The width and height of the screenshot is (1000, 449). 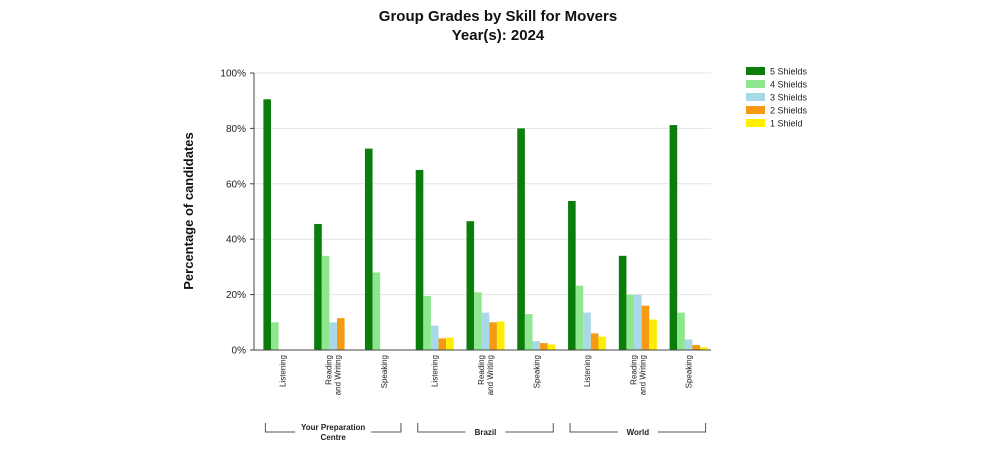 I want to click on y-axis-label: Percentage of candidates, so click(x=188, y=211).